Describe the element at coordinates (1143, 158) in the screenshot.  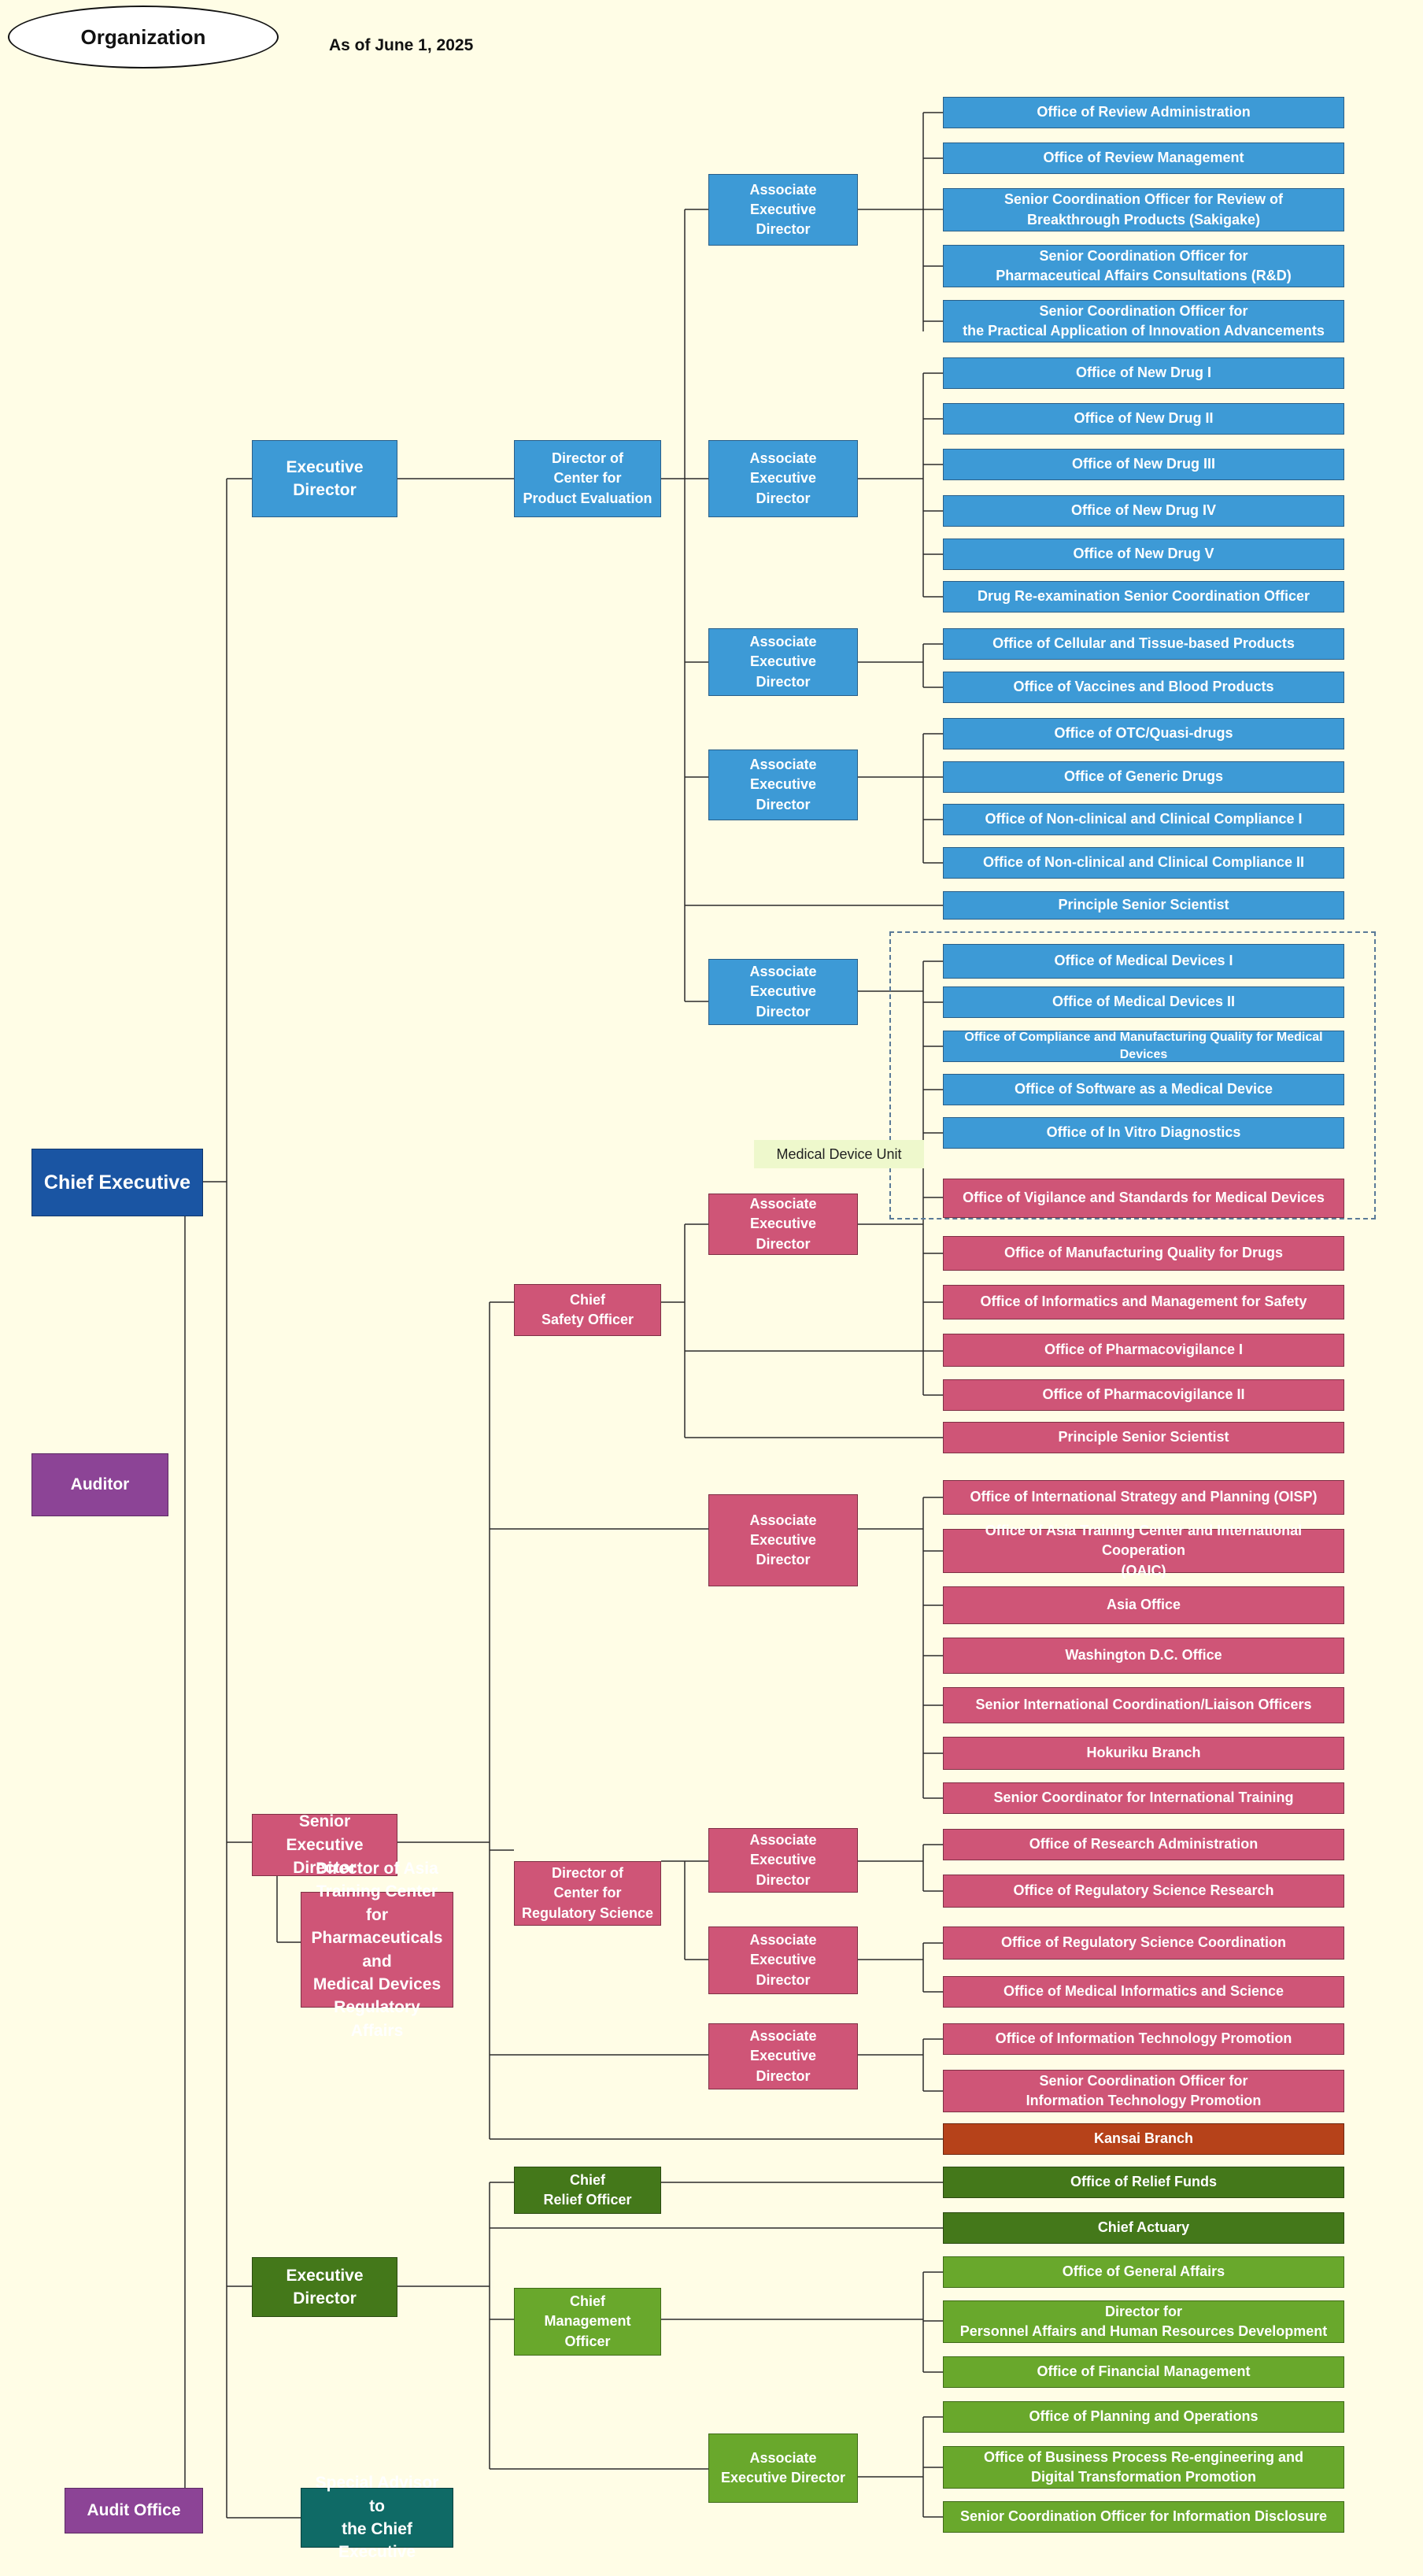
I see `office-review-management: Office of Review Management` at that location.